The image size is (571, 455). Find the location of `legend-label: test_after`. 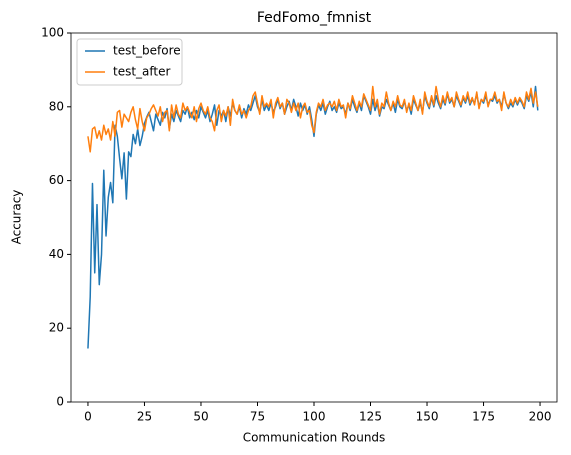

legend-label: test_after is located at coordinates (142, 72).